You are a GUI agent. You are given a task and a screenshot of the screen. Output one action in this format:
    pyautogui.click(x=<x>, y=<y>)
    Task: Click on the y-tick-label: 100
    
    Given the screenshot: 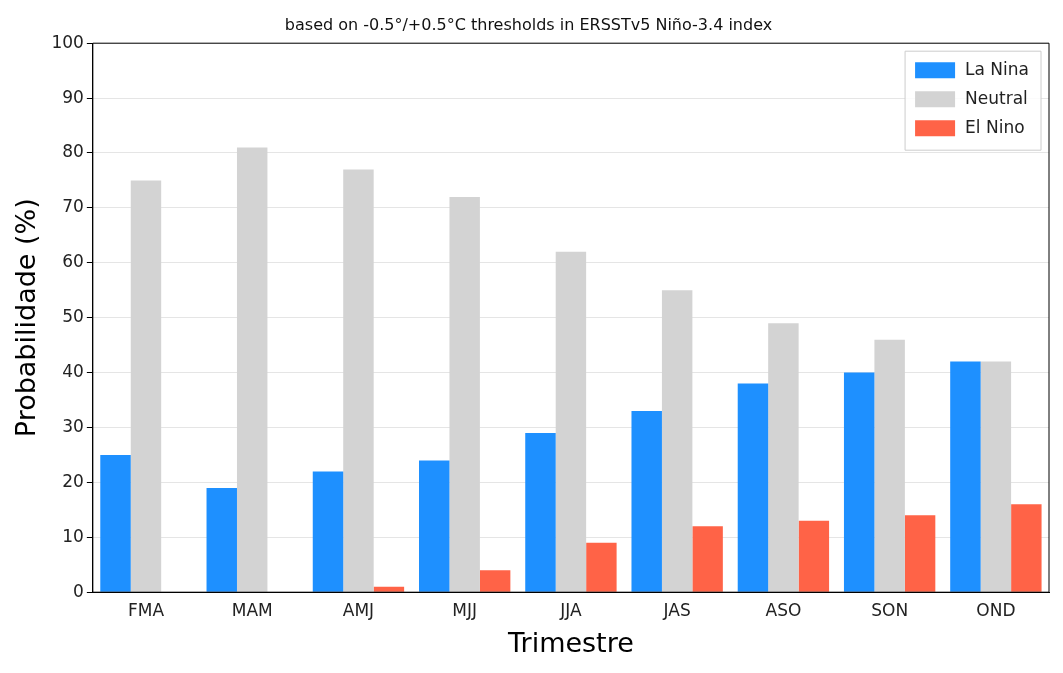 What is the action you would take?
    pyautogui.click(x=67, y=41)
    